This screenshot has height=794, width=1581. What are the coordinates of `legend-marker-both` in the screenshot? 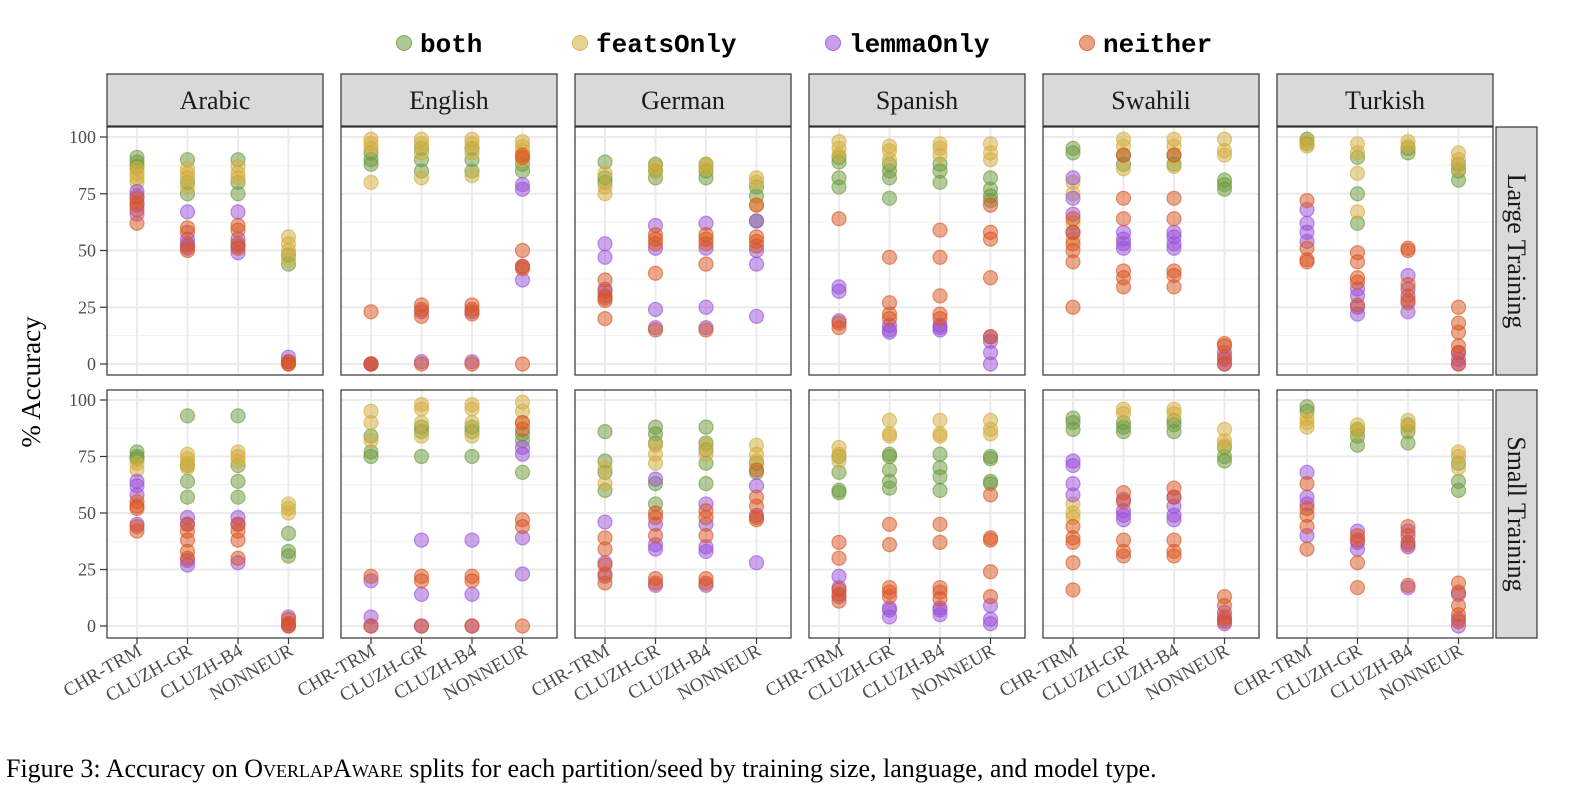 It's located at (404, 43).